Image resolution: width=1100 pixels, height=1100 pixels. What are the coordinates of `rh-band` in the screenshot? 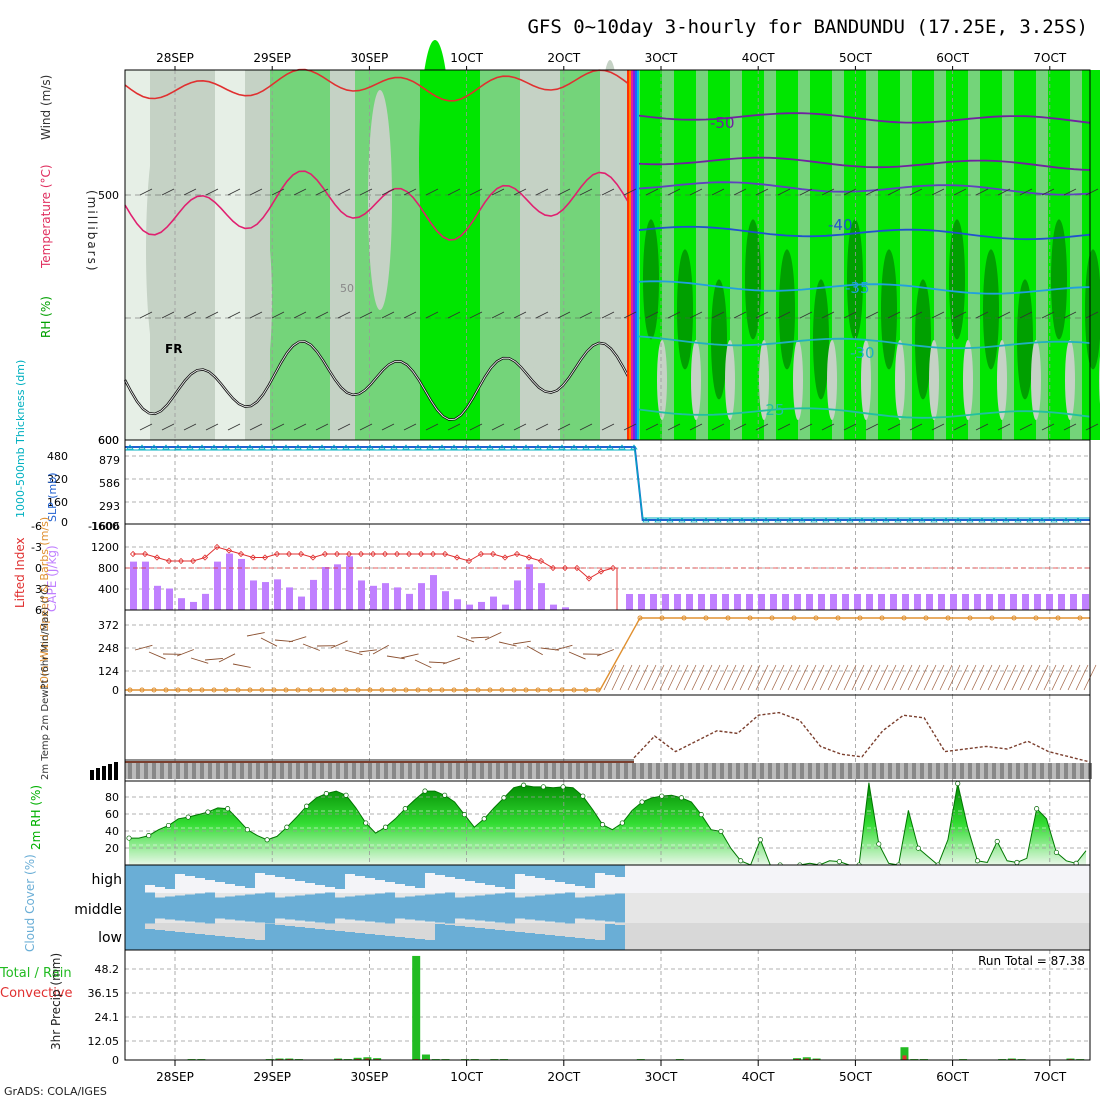 It's located at (342, 255).